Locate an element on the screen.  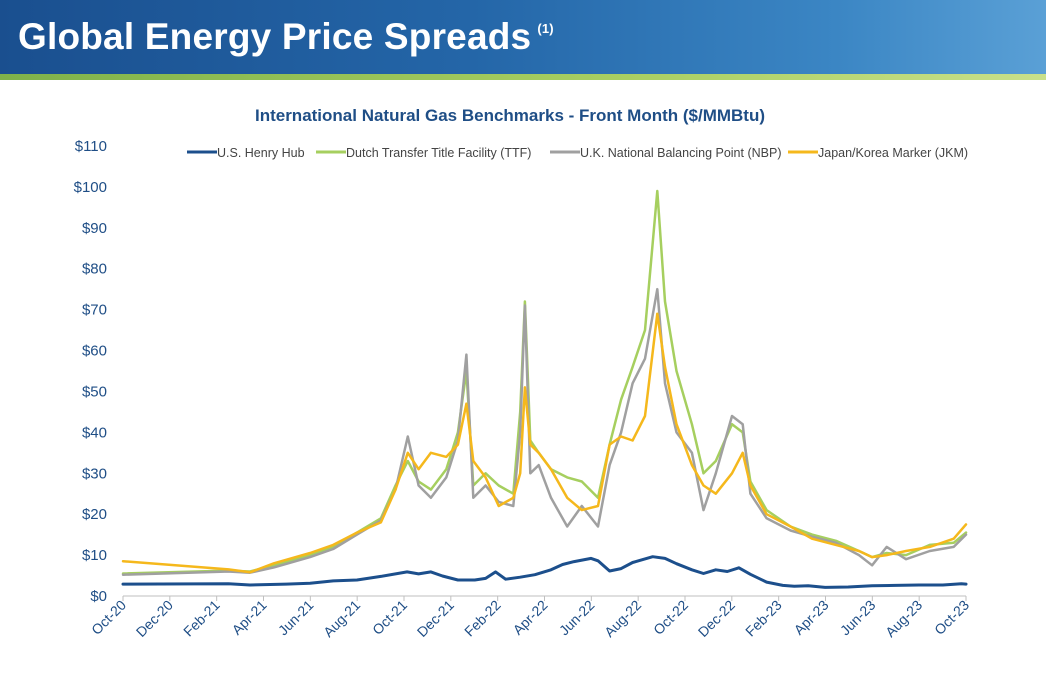
header-bar is located at coordinates (523, 37).